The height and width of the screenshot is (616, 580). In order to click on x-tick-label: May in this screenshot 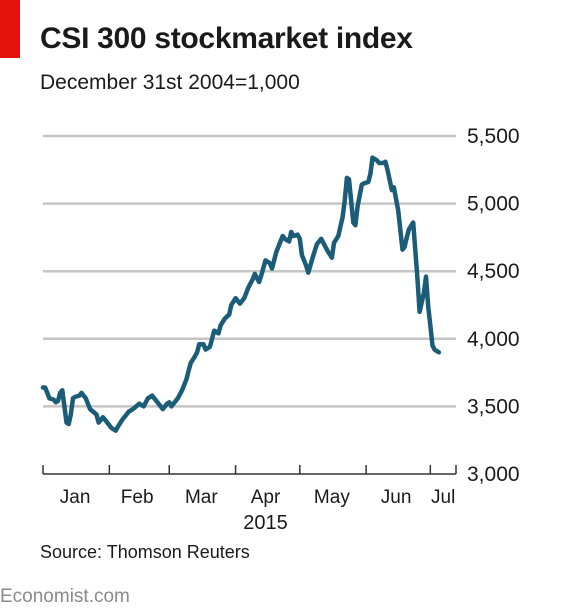, I will do `click(332, 497)`.